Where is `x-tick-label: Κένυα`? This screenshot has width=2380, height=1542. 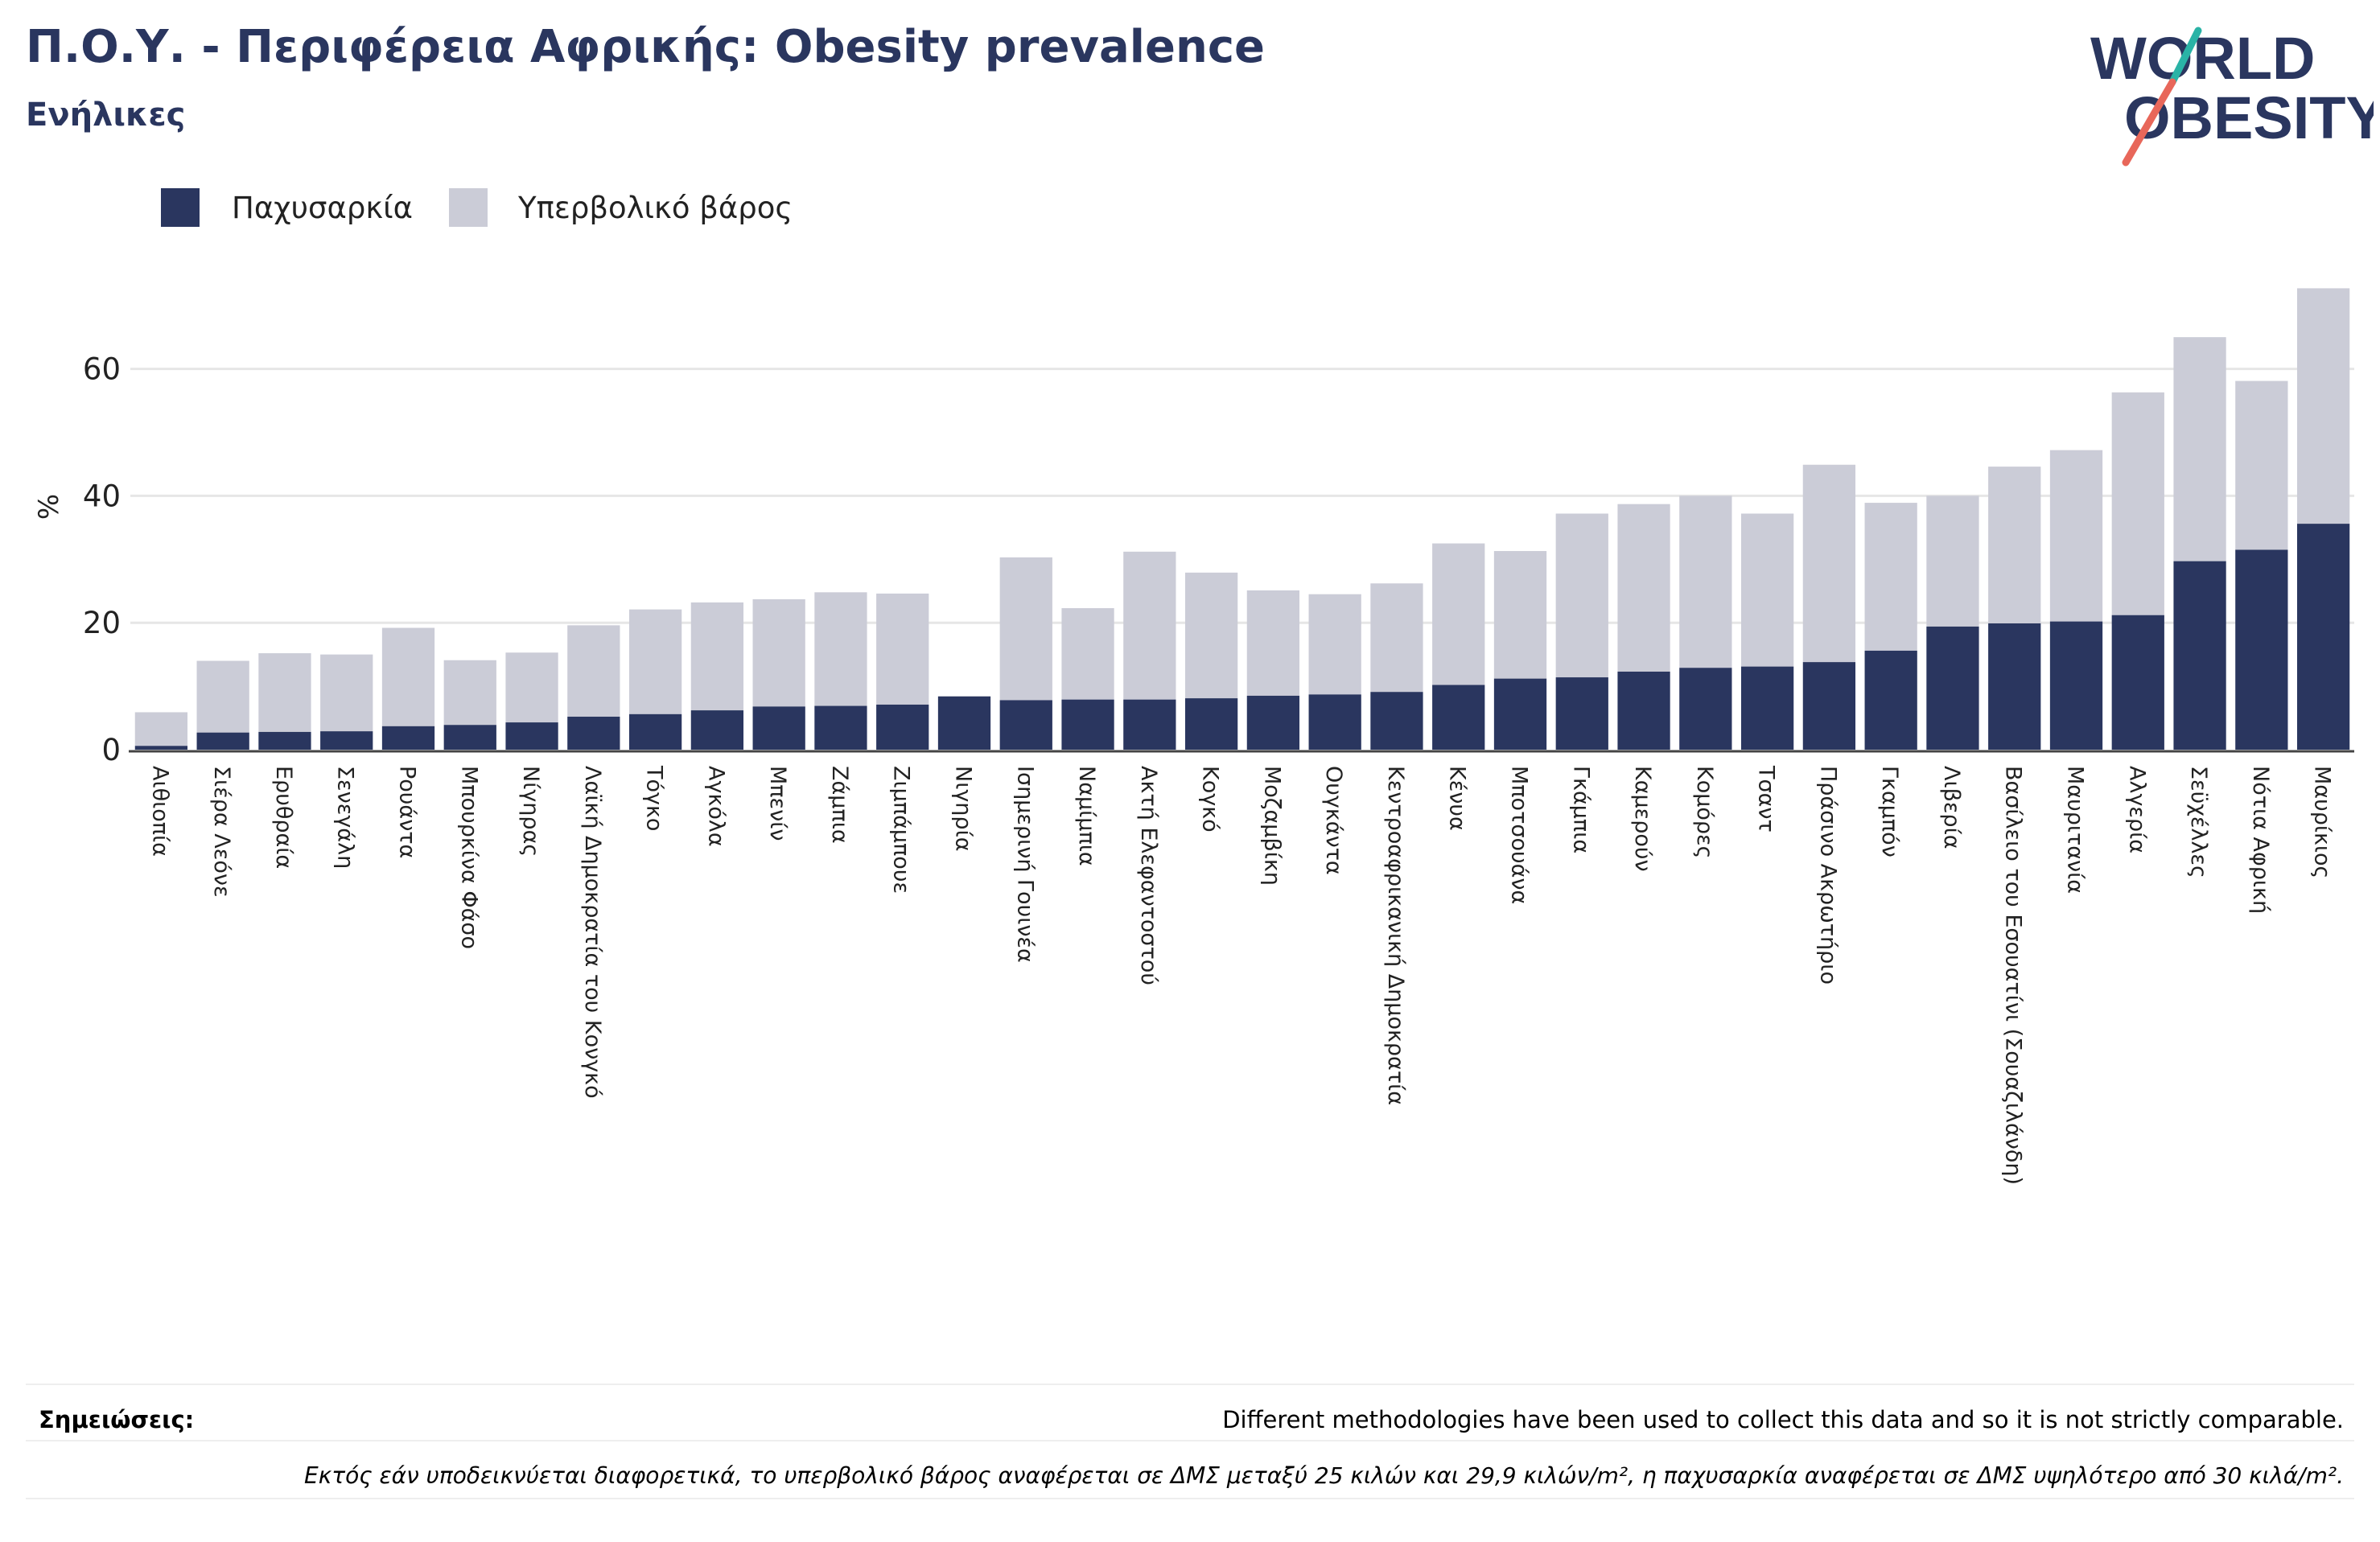
x-tick-label: Κένυα is located at coordinates (1457, 798).